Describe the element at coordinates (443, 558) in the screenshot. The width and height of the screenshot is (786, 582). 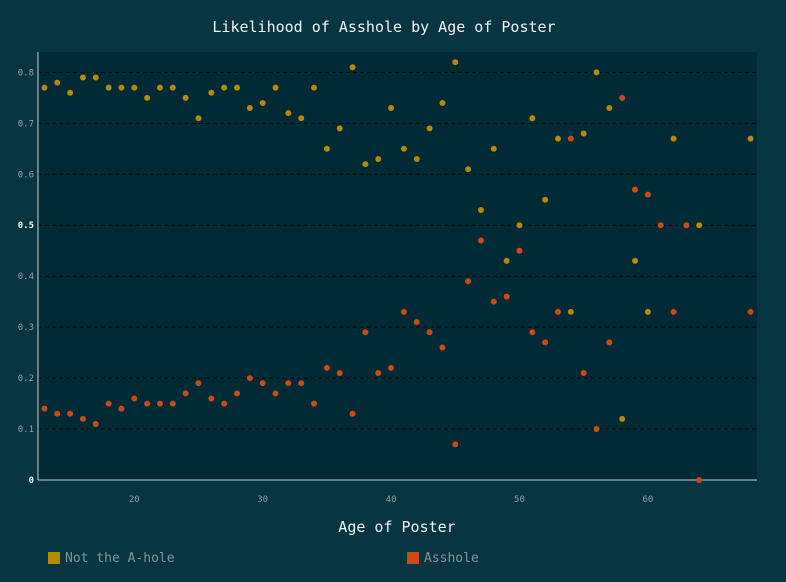
I see `legend-item-asshole: Asshole` at that location.